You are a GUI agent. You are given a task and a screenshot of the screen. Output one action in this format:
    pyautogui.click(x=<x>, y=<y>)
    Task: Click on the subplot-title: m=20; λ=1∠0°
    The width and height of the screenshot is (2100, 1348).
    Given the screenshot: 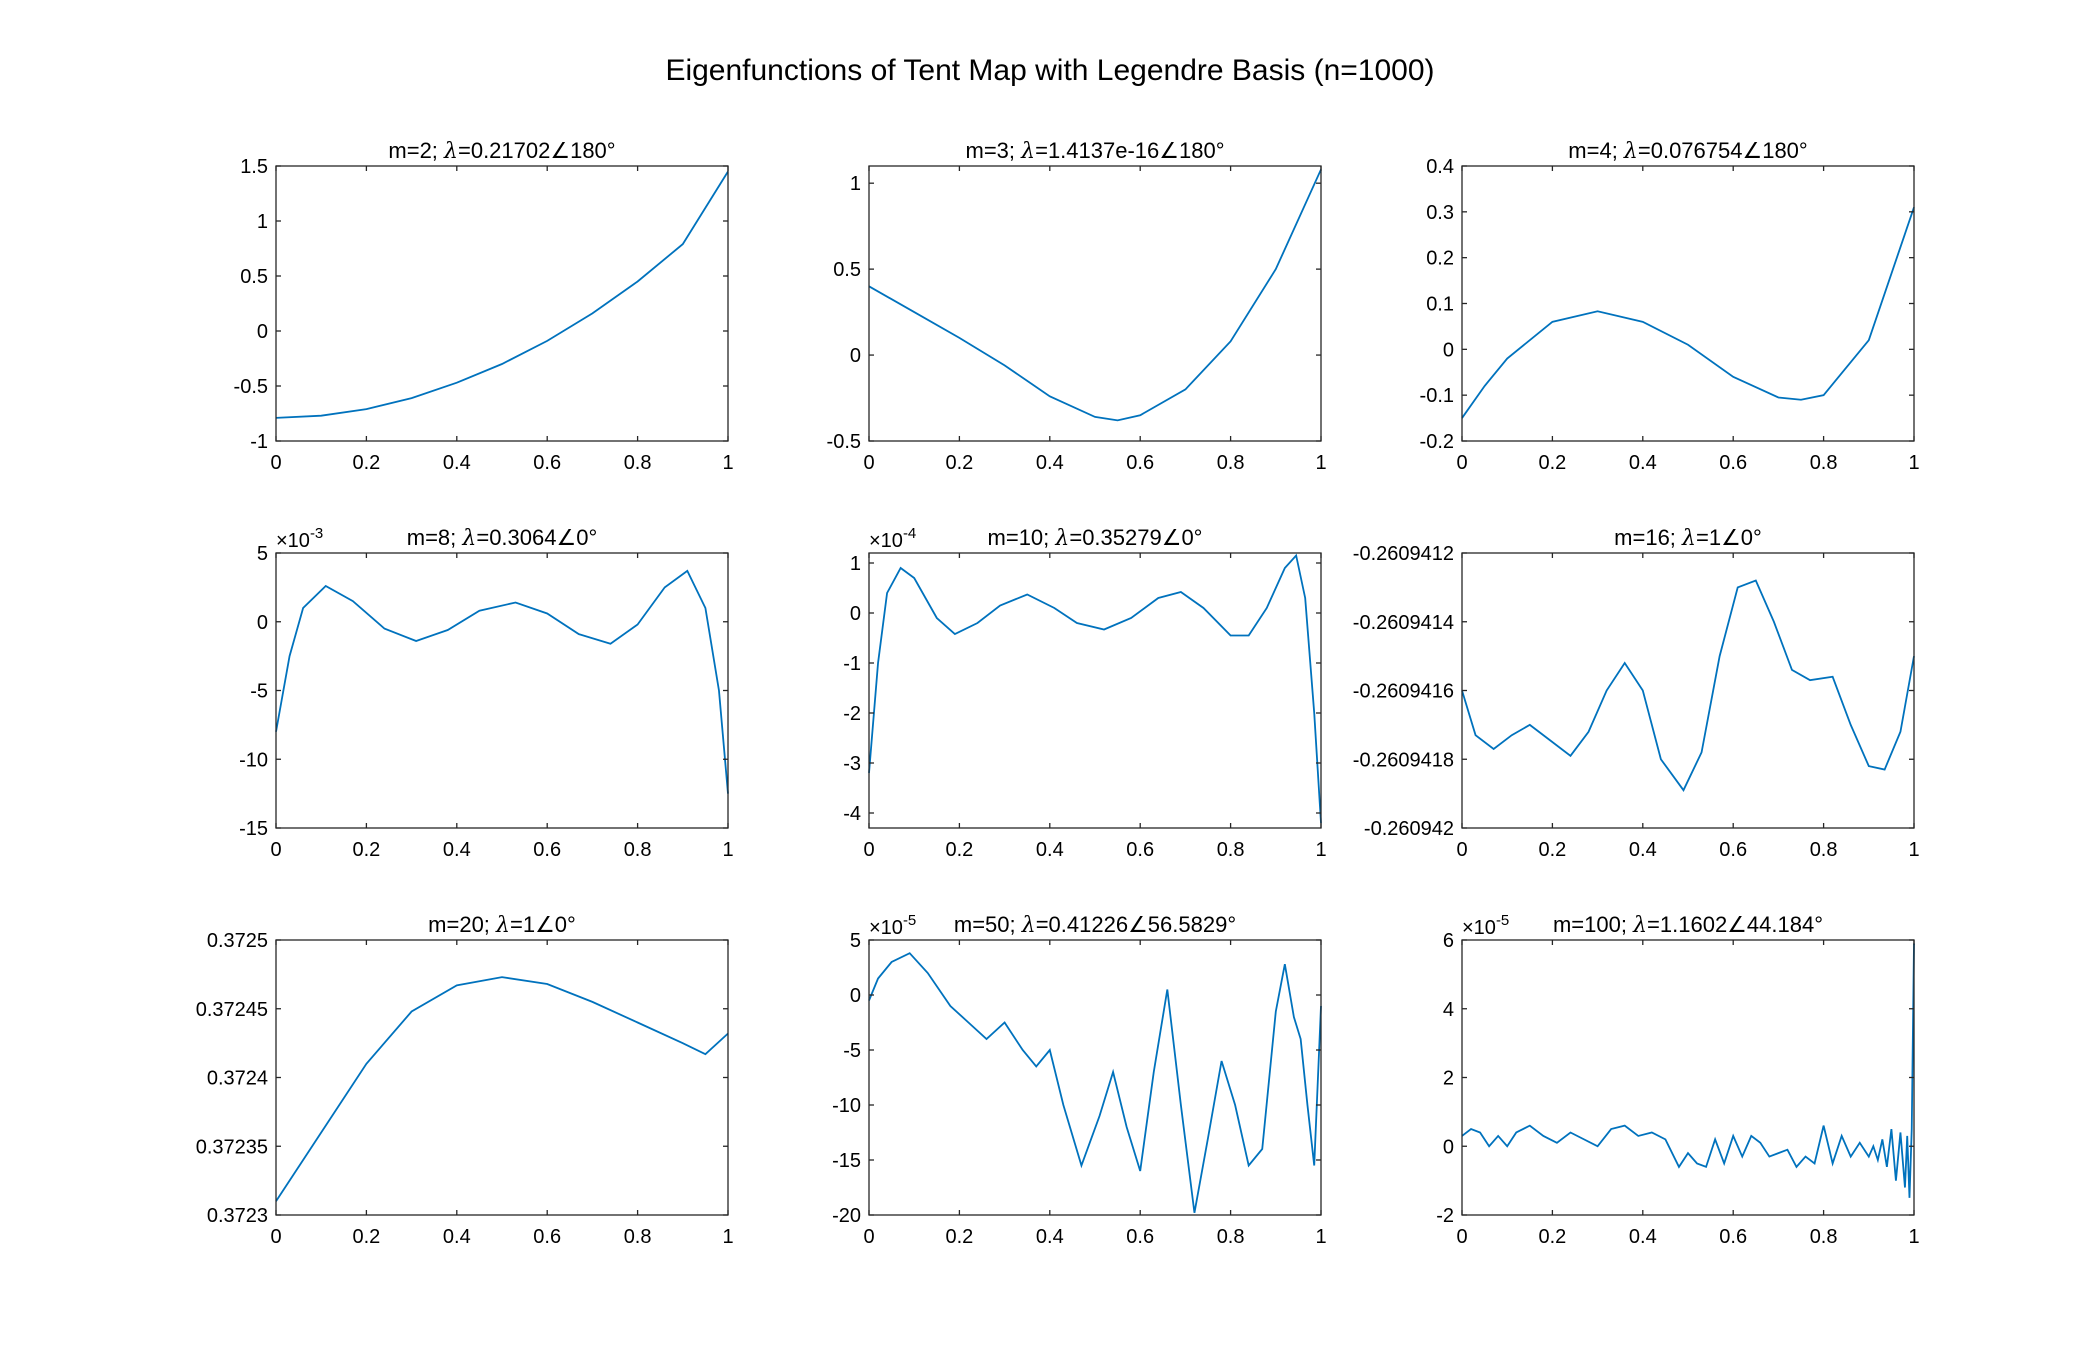 What is the action you would take?
    pyautogui.click(x=502, y=925)
    